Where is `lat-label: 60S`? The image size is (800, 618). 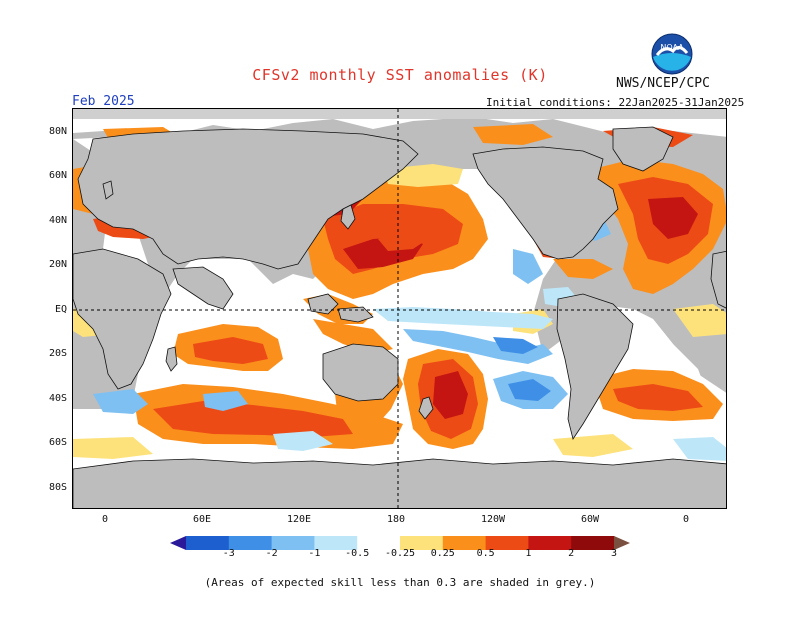
lat-label: 60S is located at coordinates (57, 442).